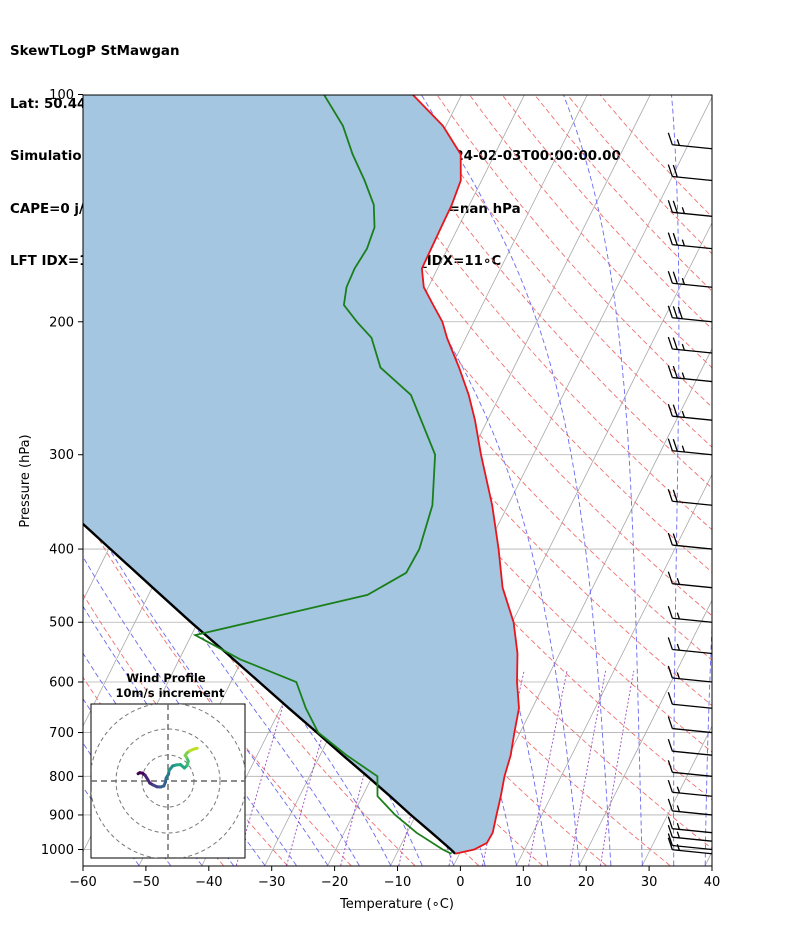  What do you see at coordinates (61, 550) in the screenshot?
I see `y-tick-label: 400` at bounding box center [61, 550].